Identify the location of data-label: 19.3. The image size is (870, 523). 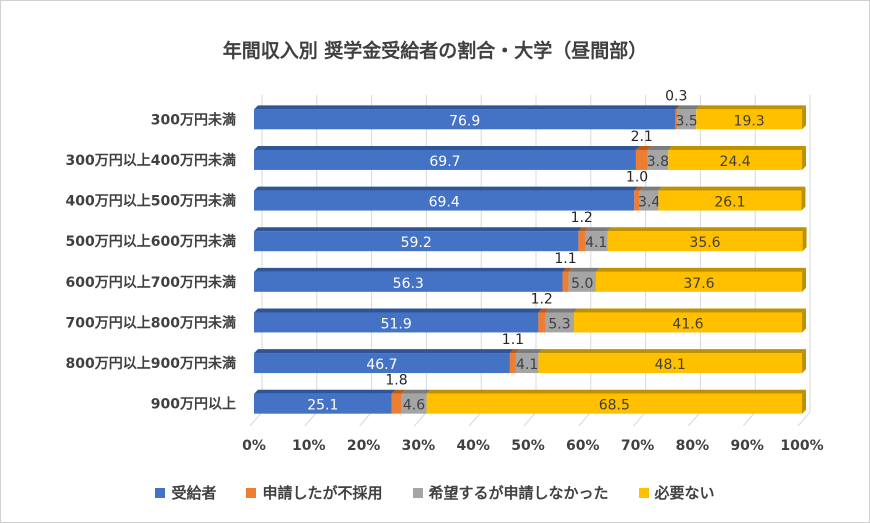
(749, 121).